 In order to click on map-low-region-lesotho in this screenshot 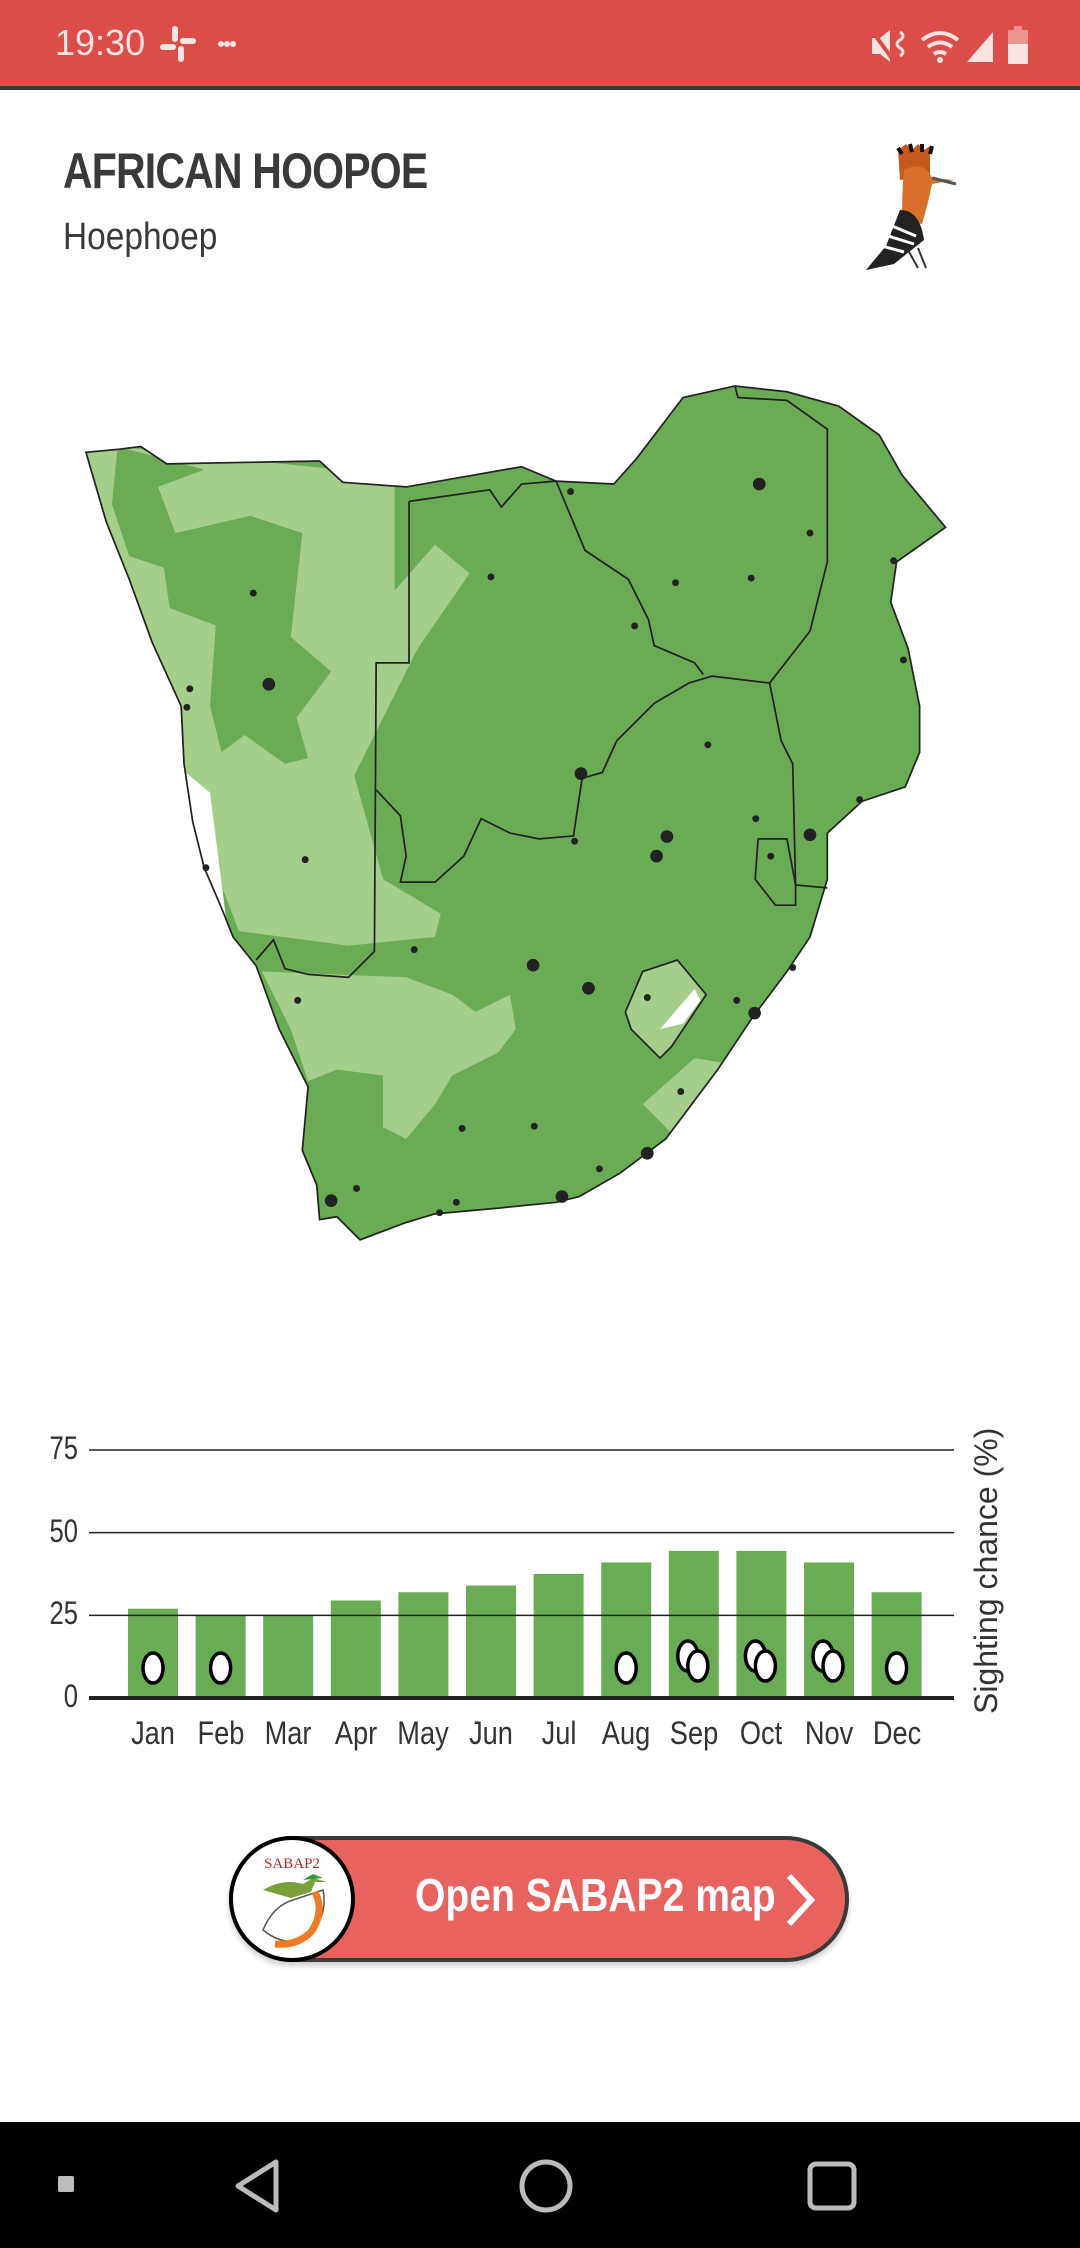, I will do `click(666, 1009)`.